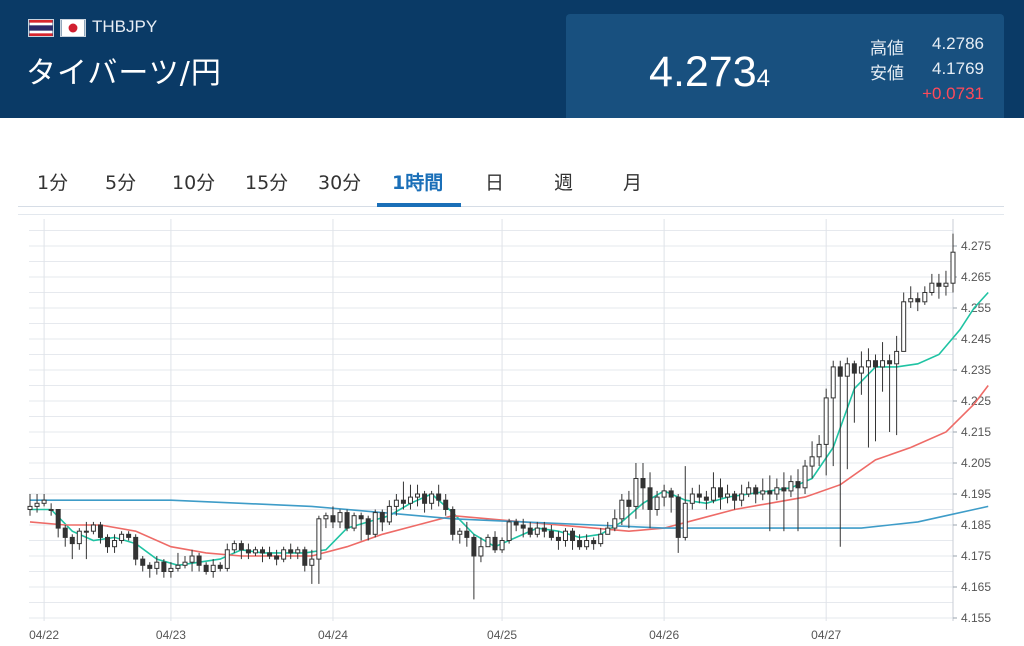 Image resolution: width=1024 pixels, height=646 pixels. Describe the element at coordinates (73, 28) in the screenshot. I see `japan-flag-icon` at that location.